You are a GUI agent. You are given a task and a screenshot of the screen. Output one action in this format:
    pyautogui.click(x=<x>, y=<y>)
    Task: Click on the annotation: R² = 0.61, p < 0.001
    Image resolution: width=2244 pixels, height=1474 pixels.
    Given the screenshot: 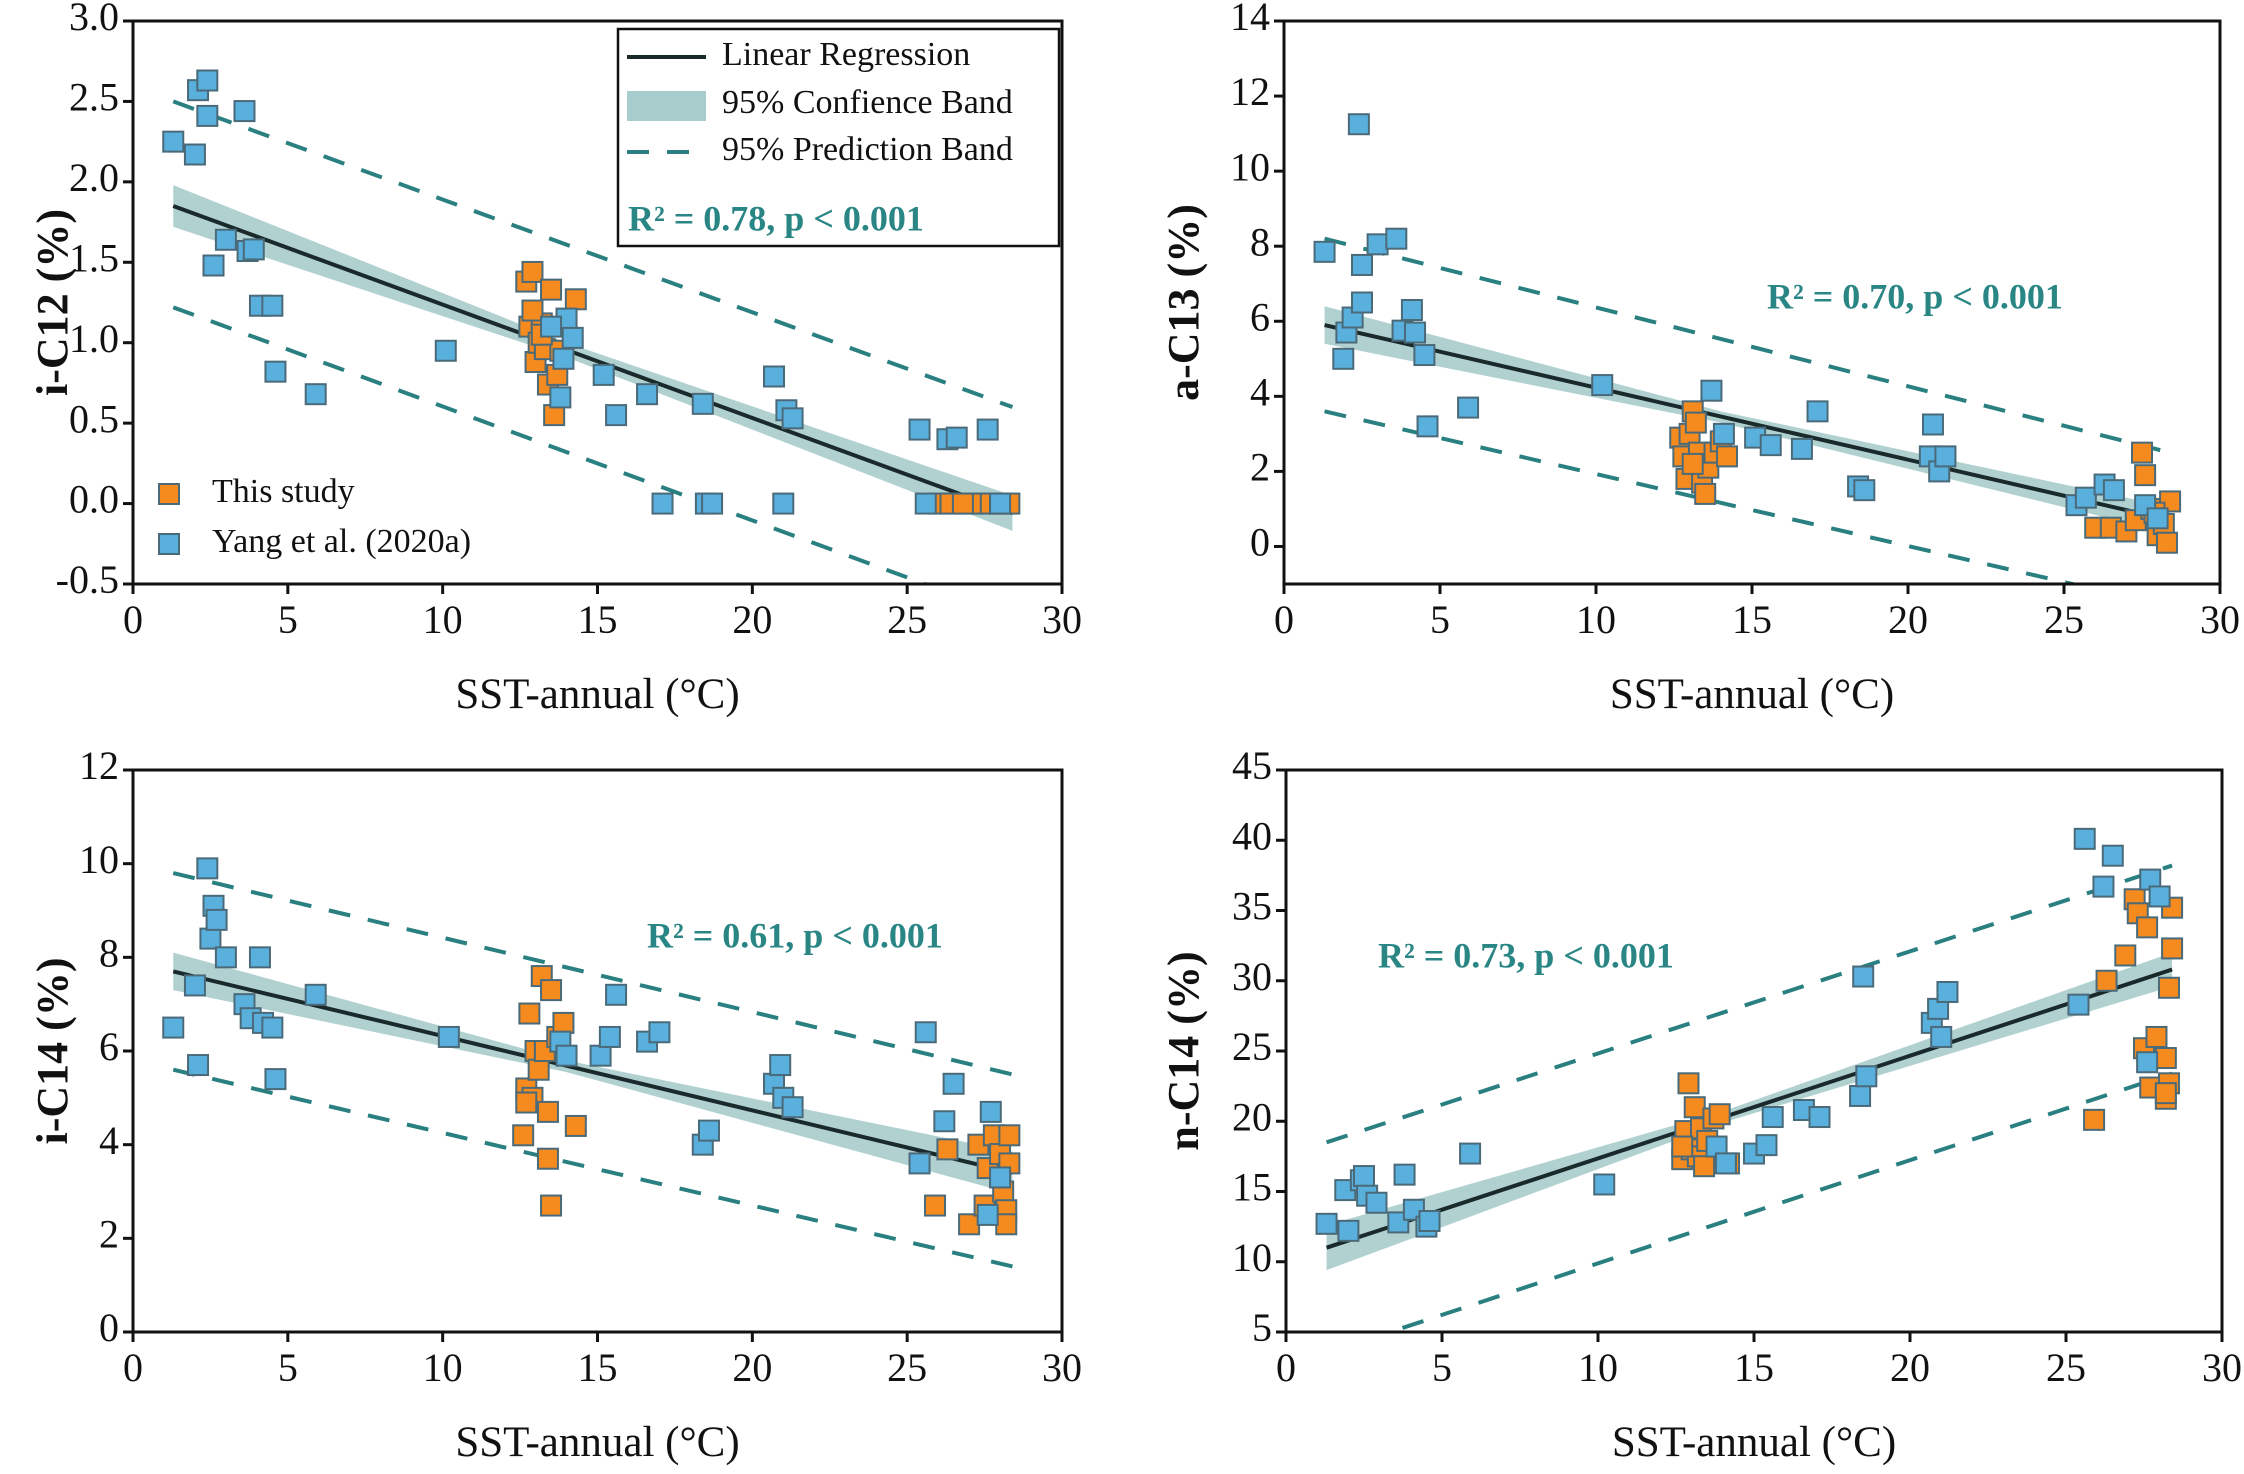 What is the action you would take?
    pyautogui.click(x=795, y=935)
    